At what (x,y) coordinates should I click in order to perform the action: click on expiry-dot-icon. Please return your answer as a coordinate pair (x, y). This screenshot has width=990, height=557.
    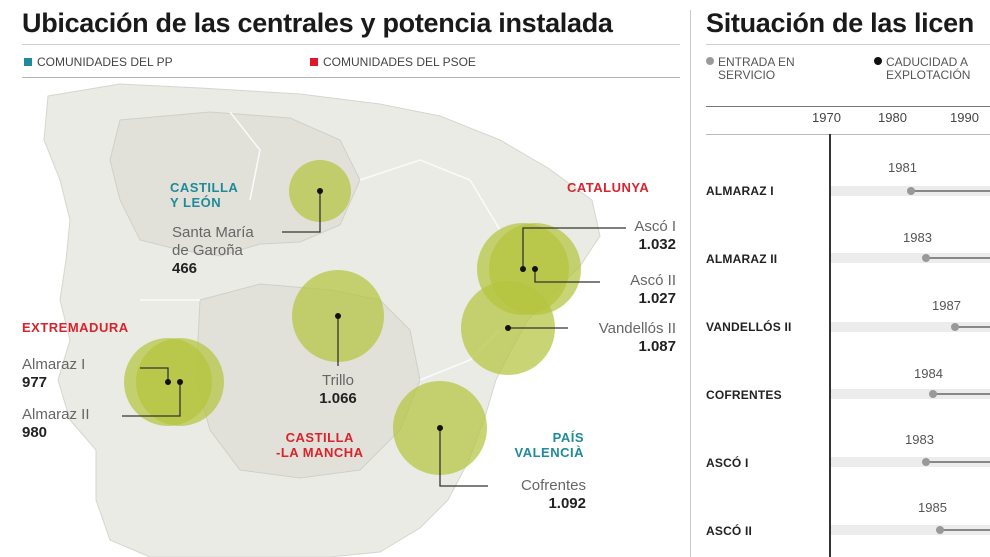
    Looking at the image, I should click on (878, 61).